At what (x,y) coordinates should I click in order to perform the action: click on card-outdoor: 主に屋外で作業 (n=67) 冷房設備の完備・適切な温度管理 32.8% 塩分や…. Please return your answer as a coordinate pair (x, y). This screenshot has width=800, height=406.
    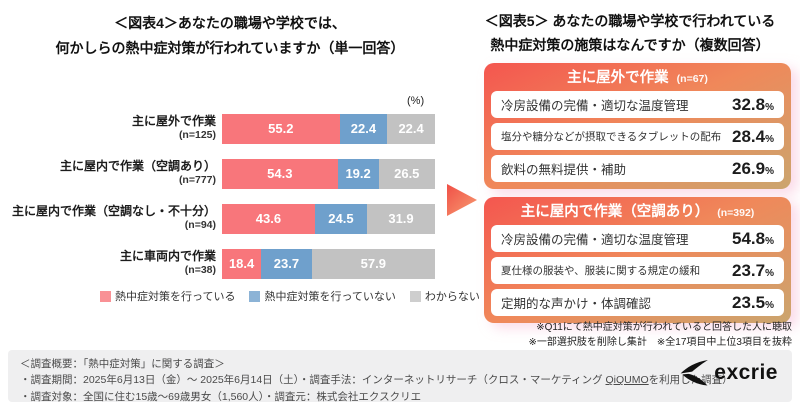
    Looking at the image, I should click on (637, 126).